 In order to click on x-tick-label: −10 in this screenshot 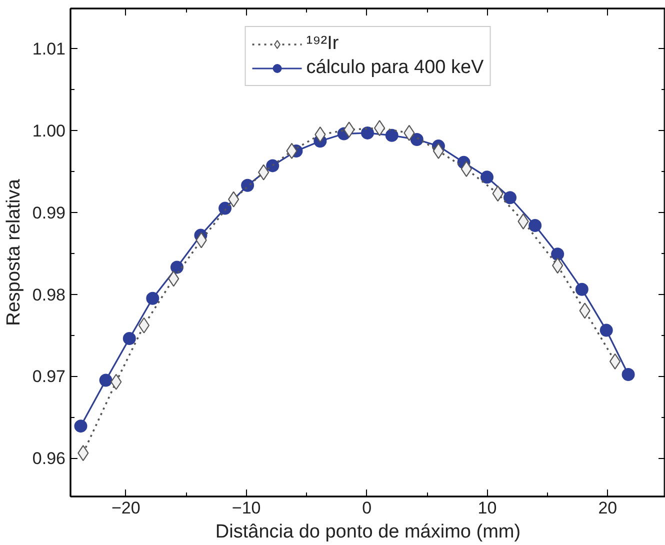, I will do `click(246, 508)`.